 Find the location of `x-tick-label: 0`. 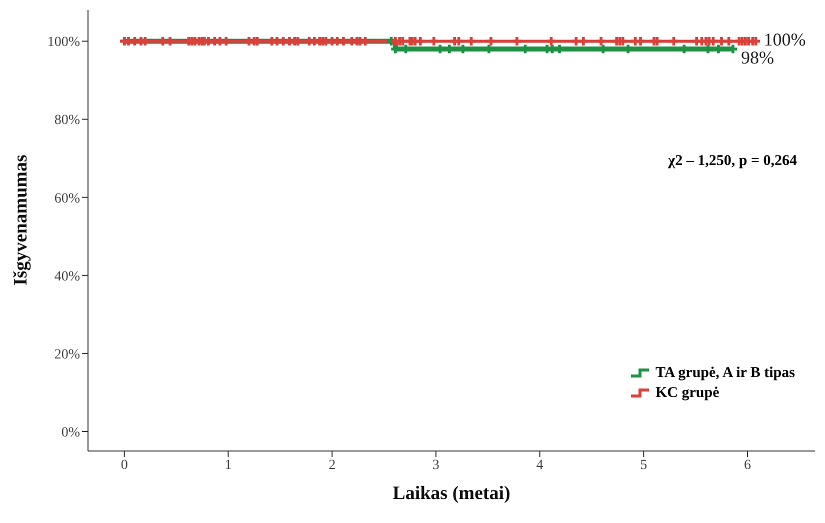

x-tick-label: 0 is located at coordinates (124, 465).